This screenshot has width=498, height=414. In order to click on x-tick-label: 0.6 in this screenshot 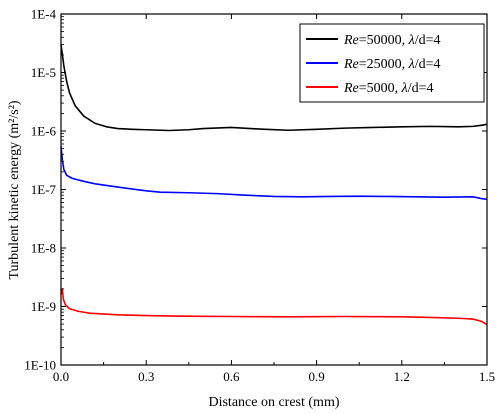, I will do `click(231, 376)`.